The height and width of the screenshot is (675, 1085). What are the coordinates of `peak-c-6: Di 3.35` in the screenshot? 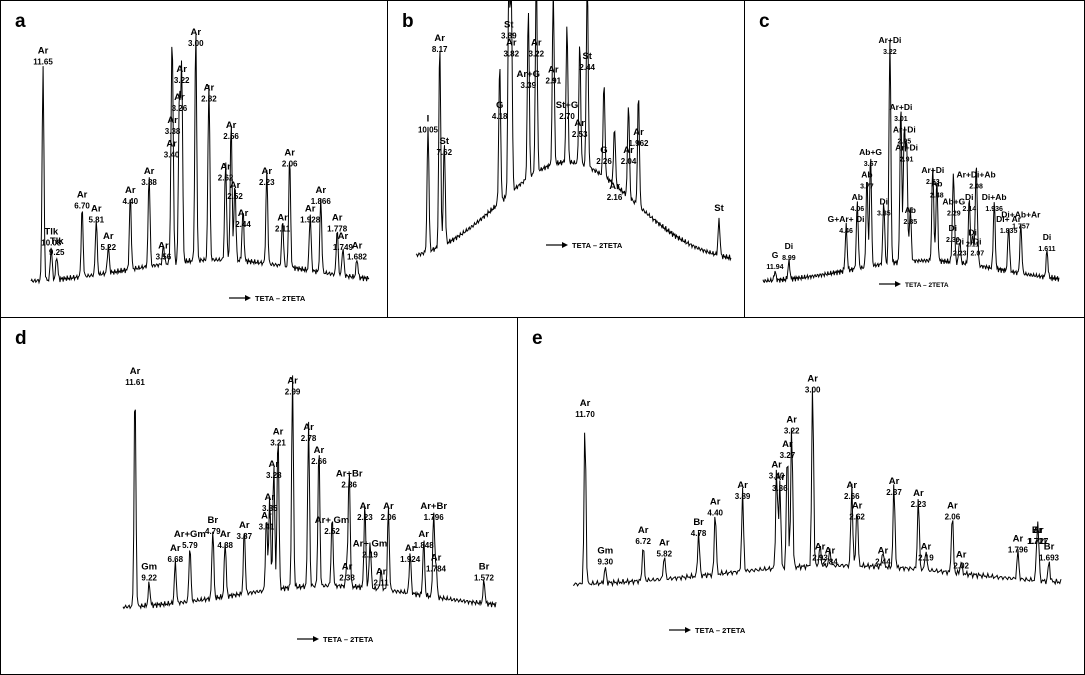 It's located at (884, 206).